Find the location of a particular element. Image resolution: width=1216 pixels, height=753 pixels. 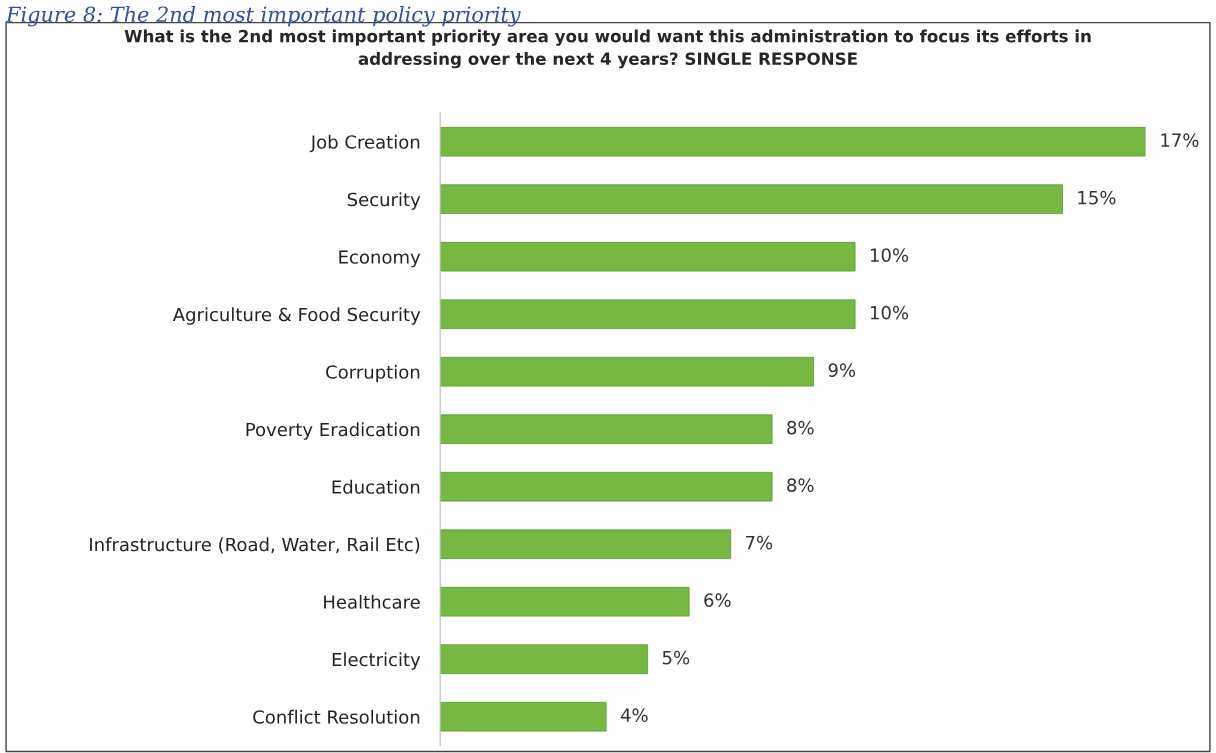

data-label: 5% is located at coordinates (676, 657).